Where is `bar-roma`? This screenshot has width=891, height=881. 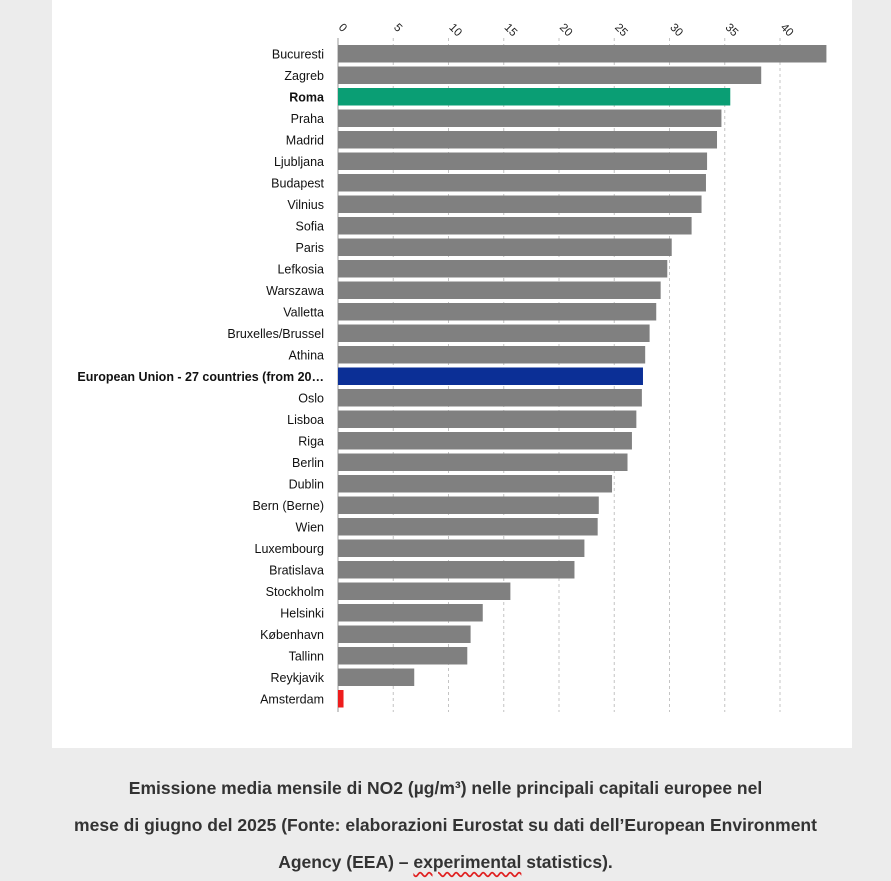 bar-roma is located at coordinates (534, 97).